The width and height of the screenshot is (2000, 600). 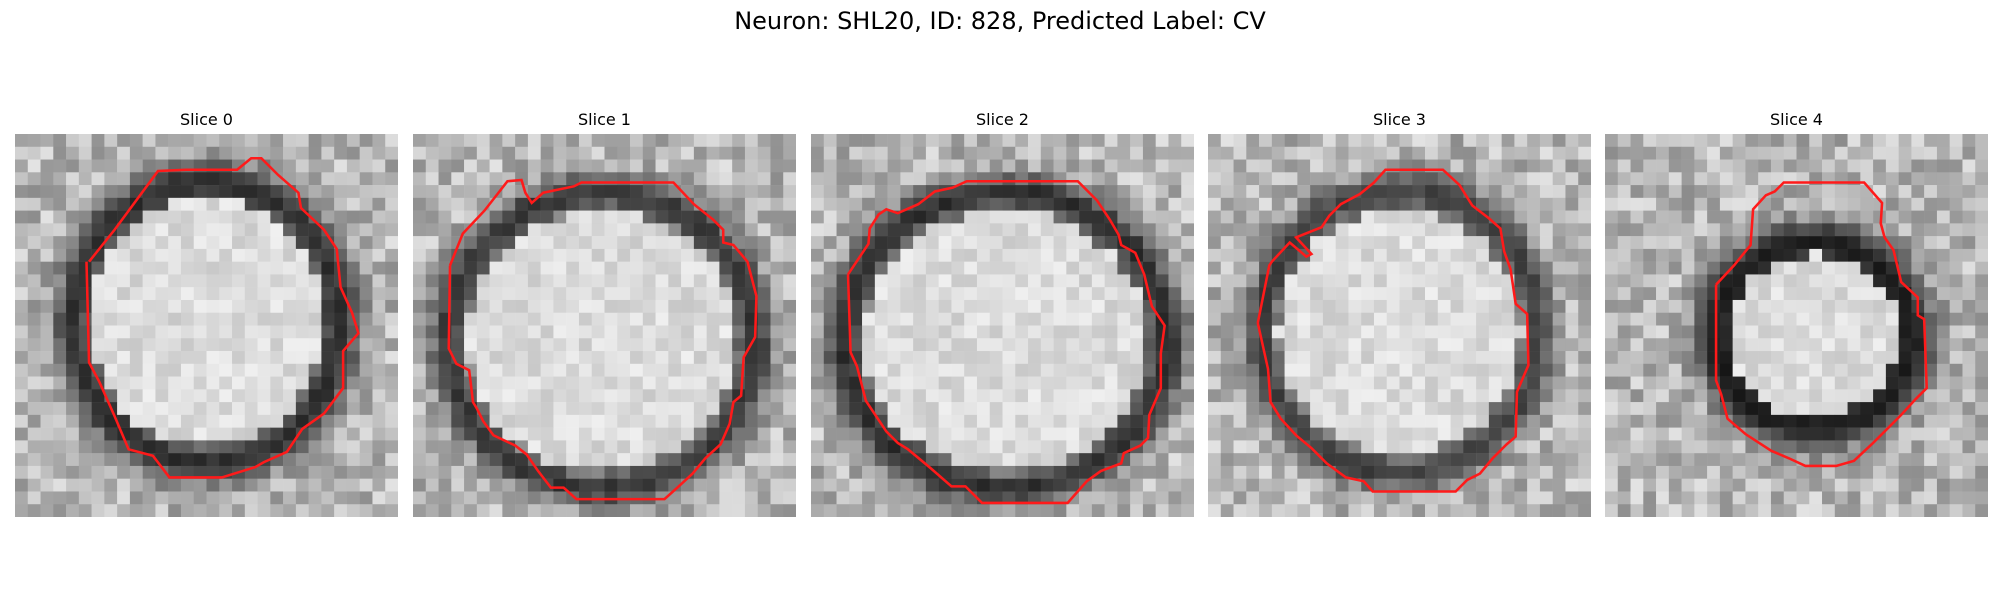 What do you see at coordinates (206, 122) in the screenshot?
I see `slice-title: Slice 0` at bounding box center [206, 122].